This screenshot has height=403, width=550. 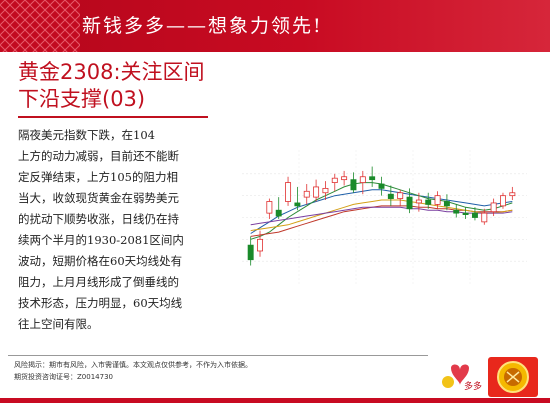 I want to click on body-line: 往上空间有限。, so click(x=58, y=324).